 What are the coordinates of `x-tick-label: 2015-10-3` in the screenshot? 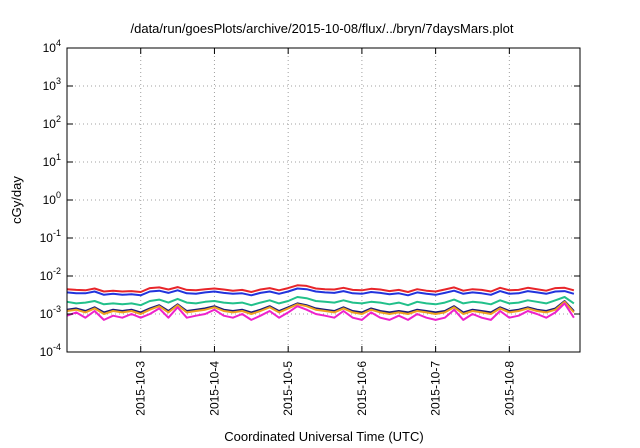 It's located at (141, 388).